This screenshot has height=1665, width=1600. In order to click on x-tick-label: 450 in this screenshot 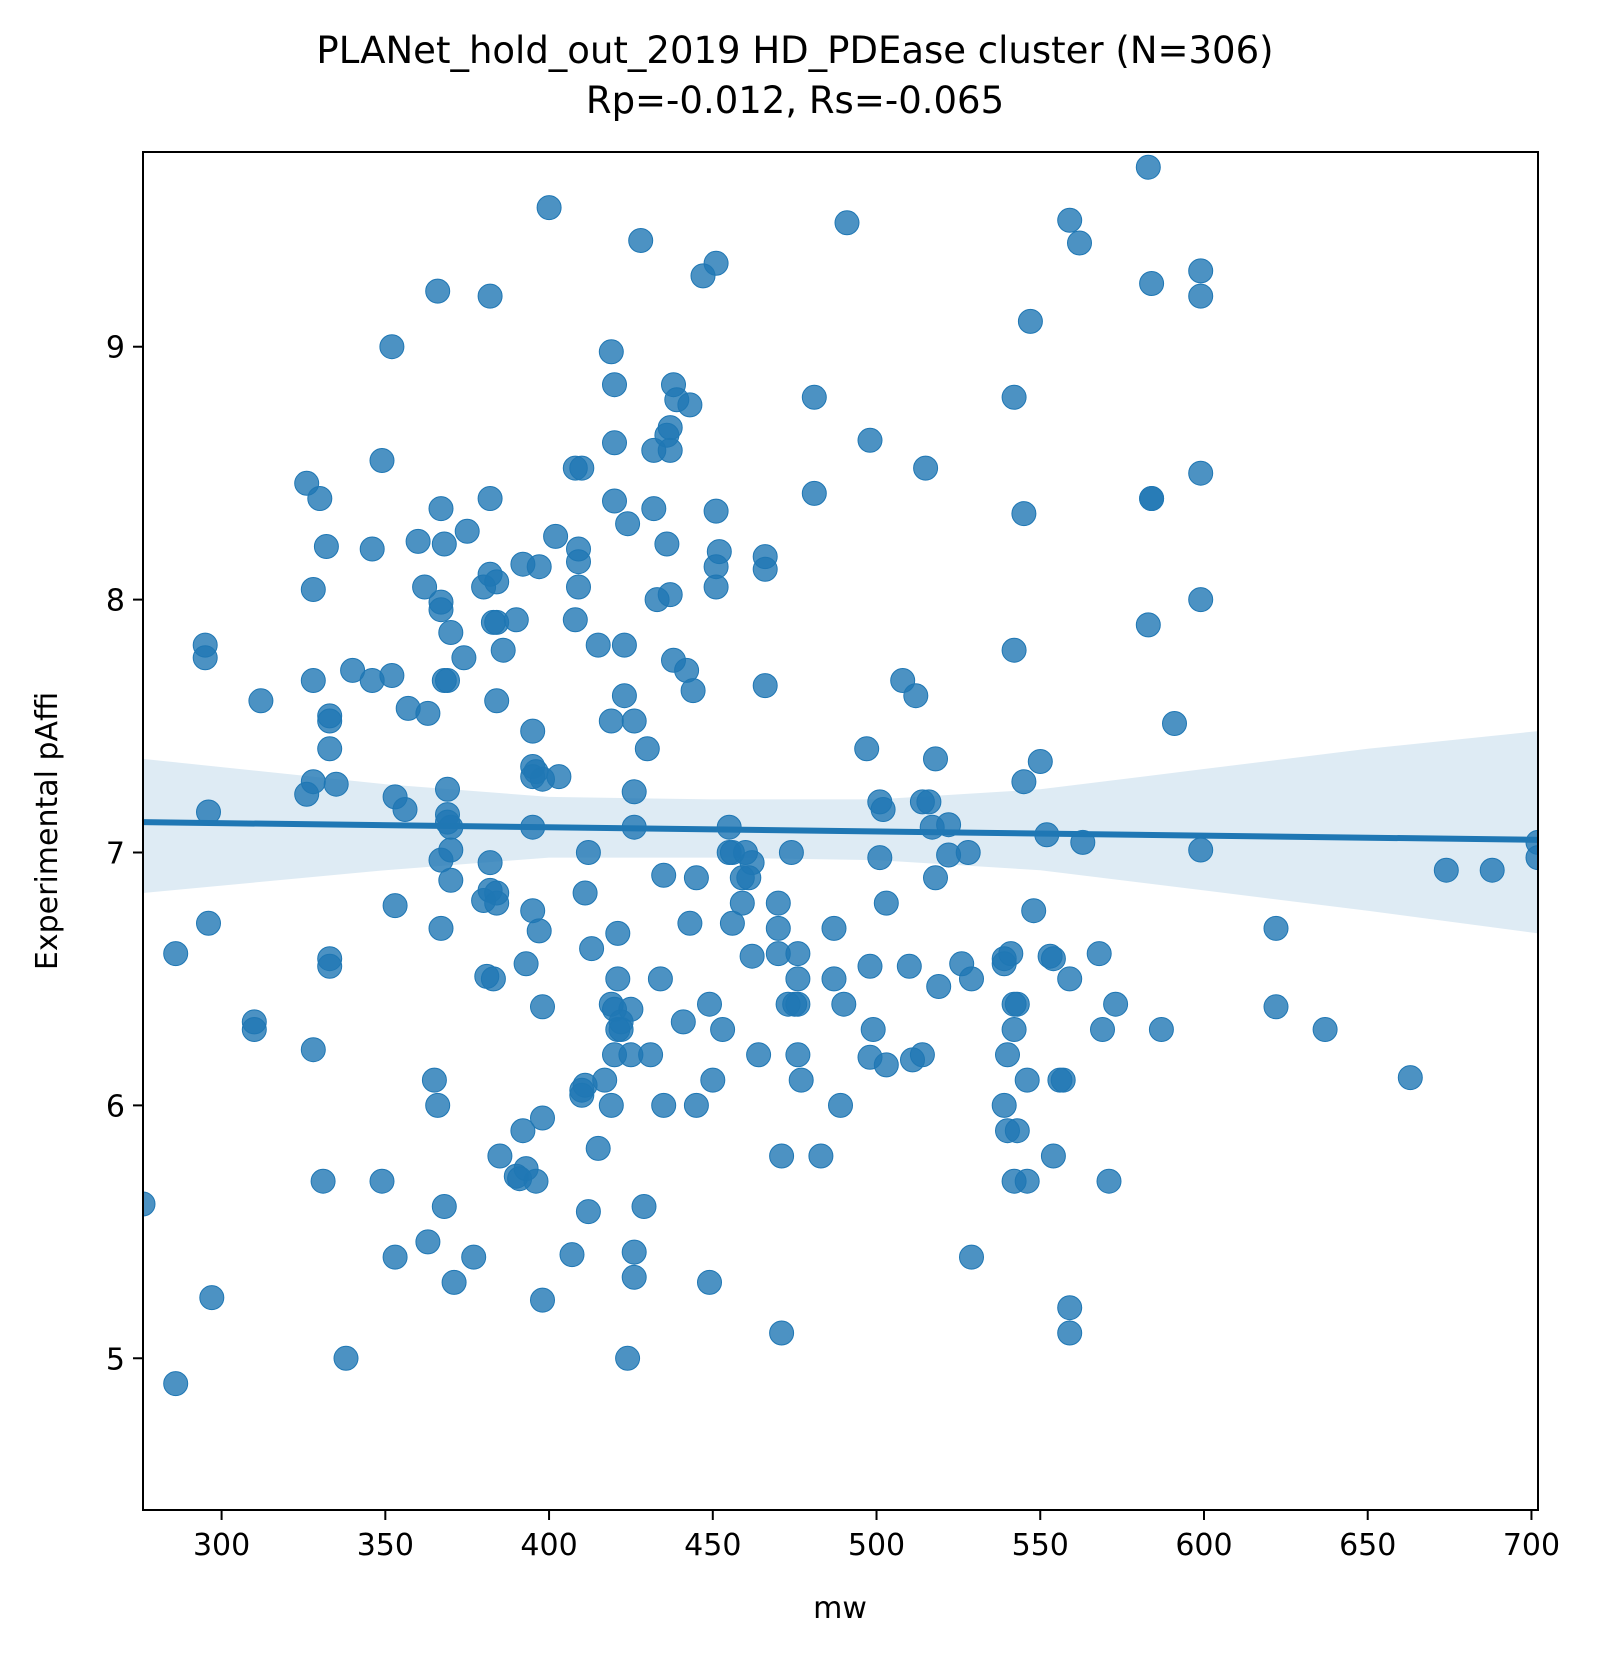, I will do `click(712, 1545)`.